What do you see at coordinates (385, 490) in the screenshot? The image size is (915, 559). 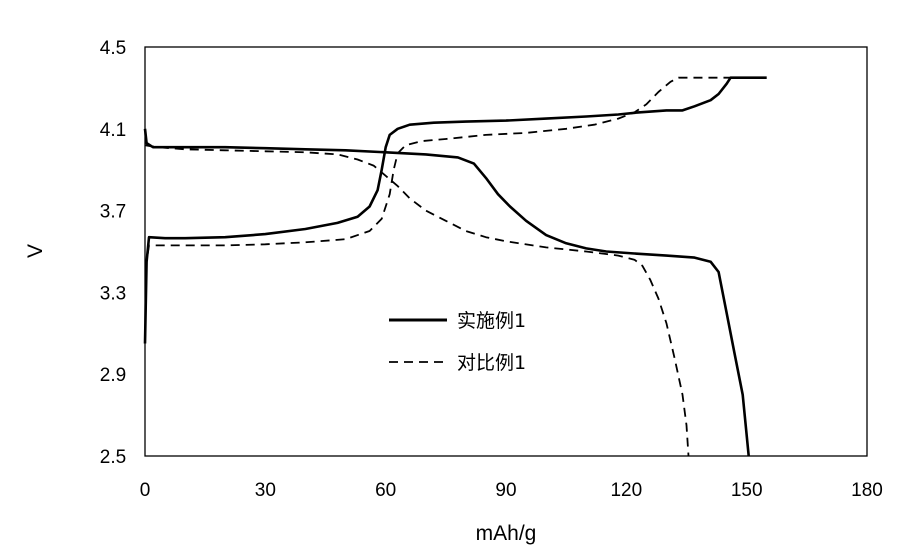 I see `x-tick-label: 60` at bounding box center [385, 490].